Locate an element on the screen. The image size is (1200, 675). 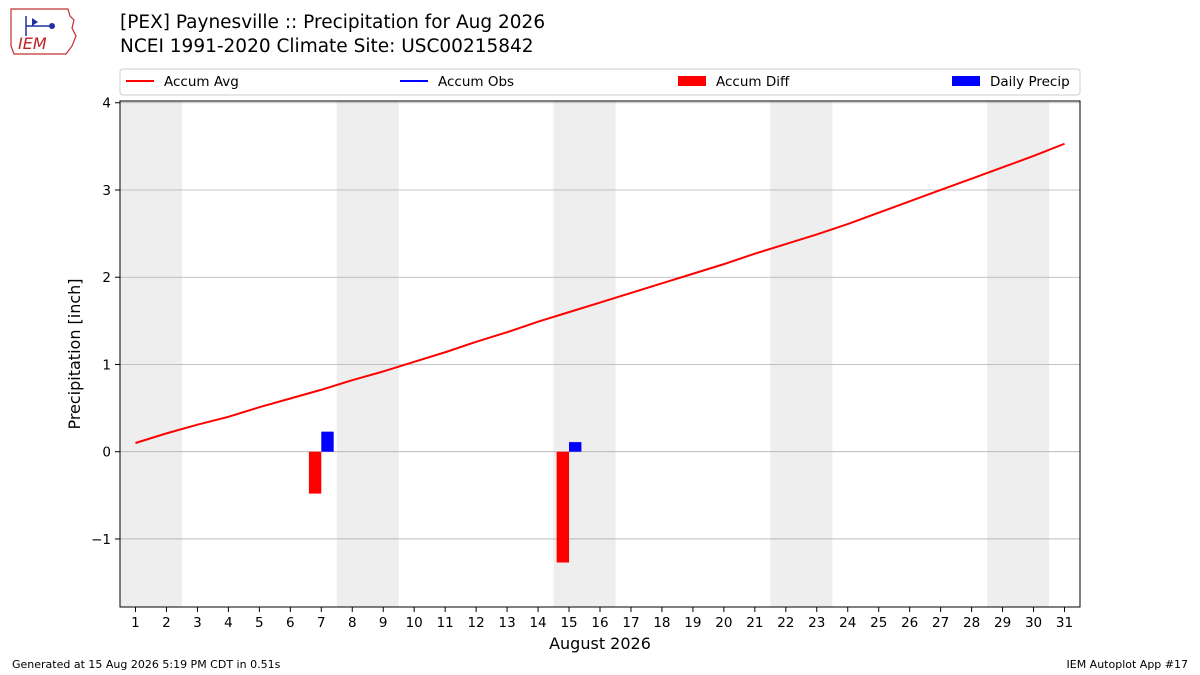
x-tick-label: 21 is located at coordinates (754, 623).